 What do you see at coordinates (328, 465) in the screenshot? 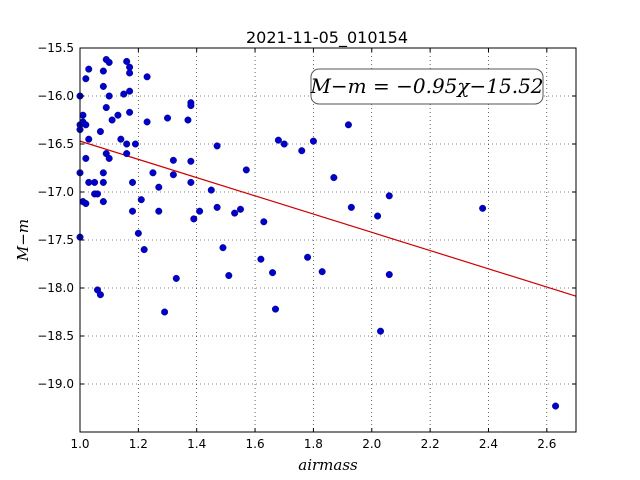
I see `x-axis-label: airmass` at bounding box center [328, 465].